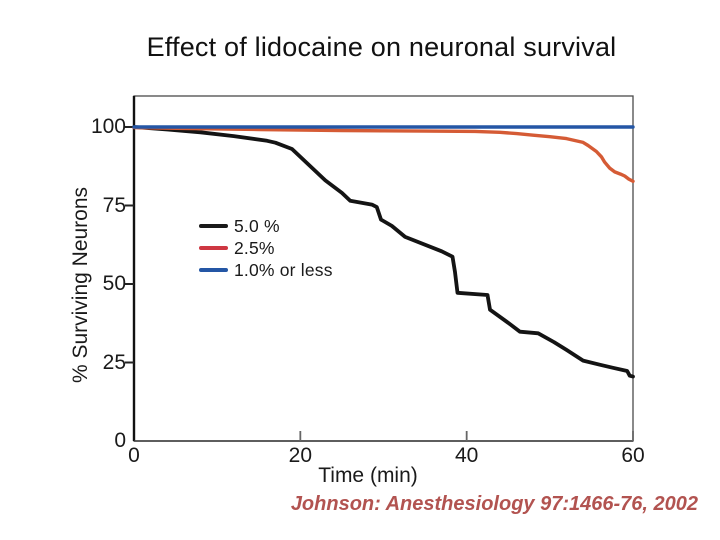 Image resolution: width=720 pixels, height=540 pixels. Describe the element at coordinates (381, 47) in the screenshot. I see `slide-title: Effect of lidocaine on neuronal survival` at that location.